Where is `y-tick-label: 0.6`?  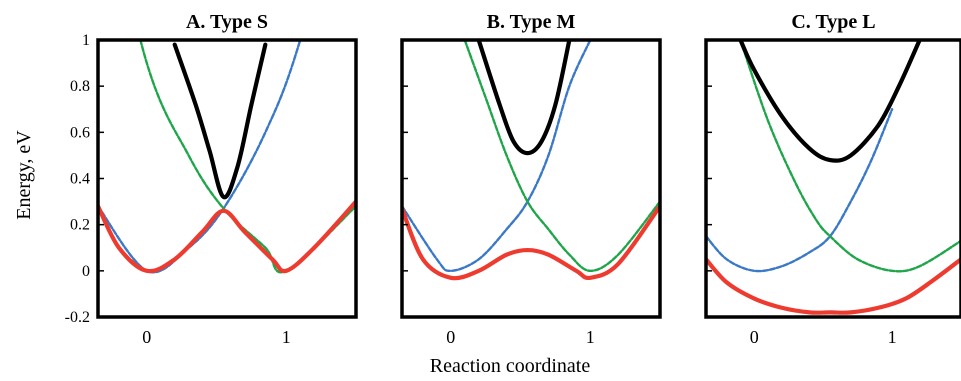 y-tick-label: 0.6 is located at coordinates (80, 132).